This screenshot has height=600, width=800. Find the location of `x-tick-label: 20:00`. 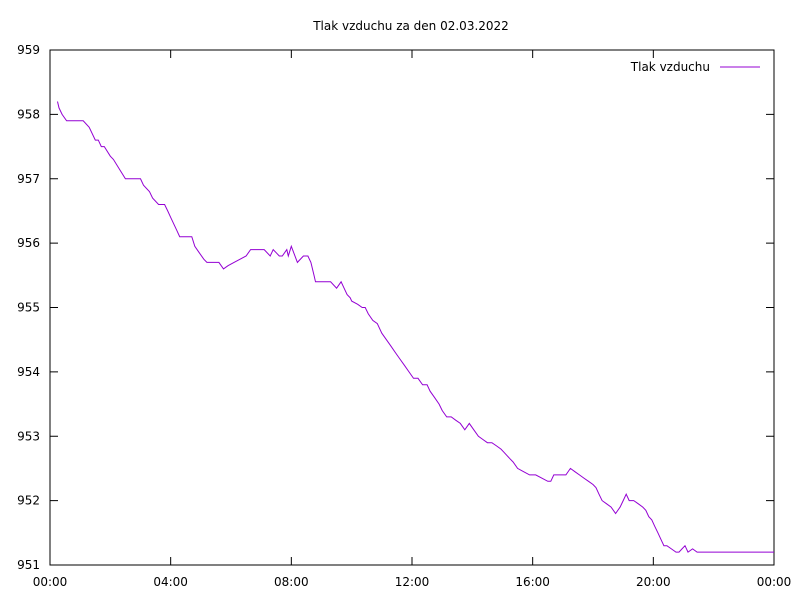

x-tick-label: 20:00 is located at coordinates (653, 582).